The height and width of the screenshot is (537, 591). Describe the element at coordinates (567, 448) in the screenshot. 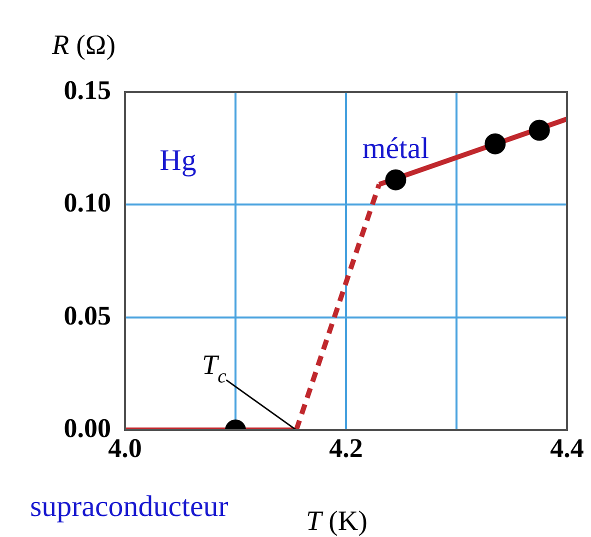

I see `x-tick-label: 4.4` at that location.